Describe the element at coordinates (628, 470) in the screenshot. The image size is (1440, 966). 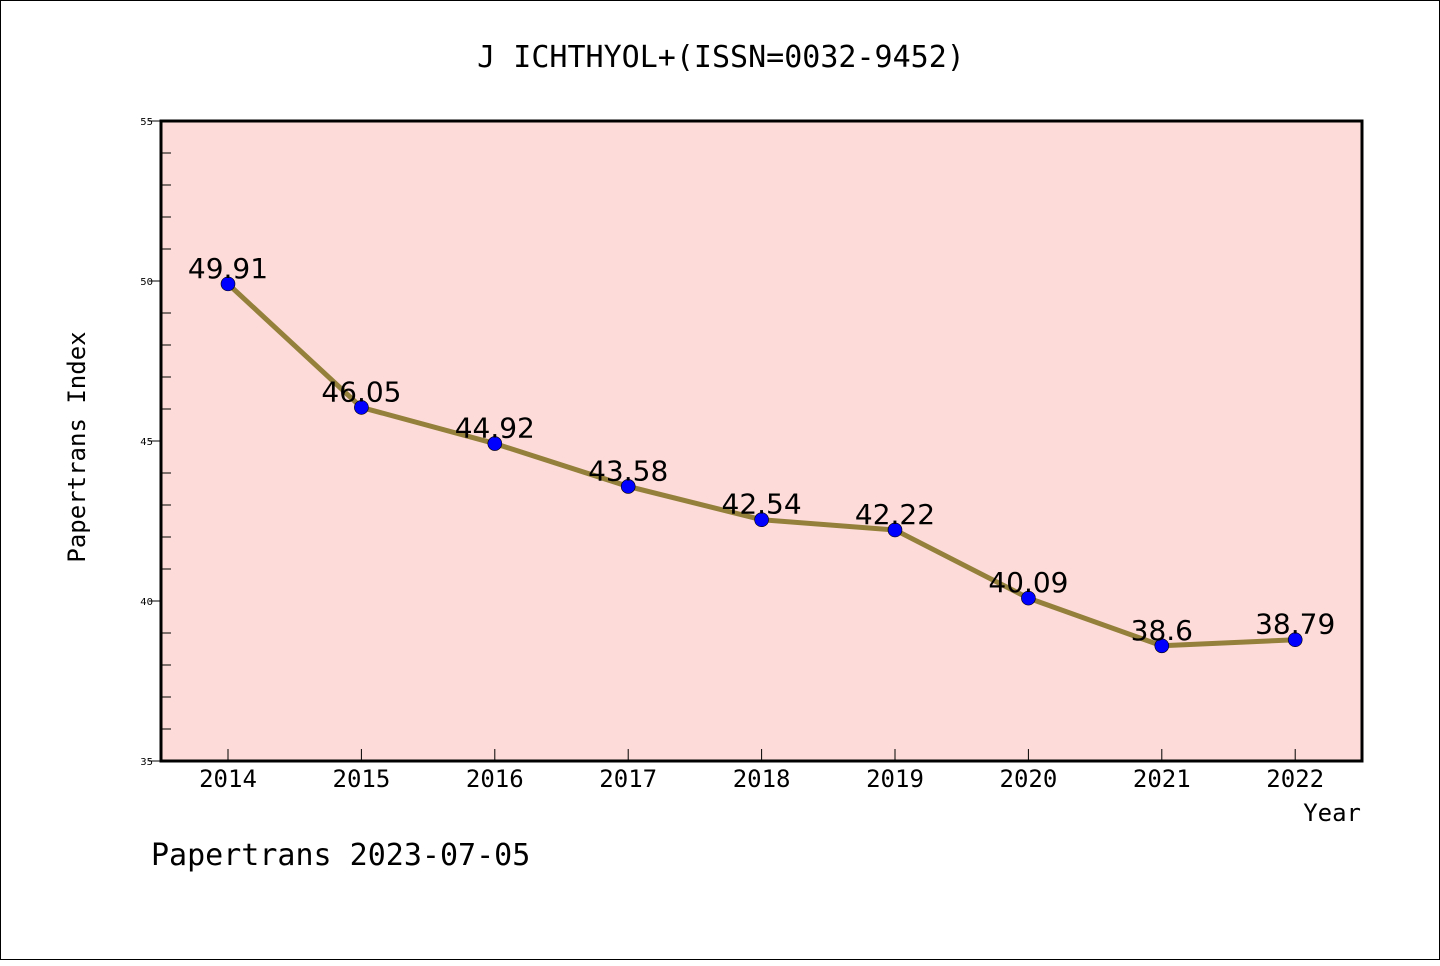
I see `data-label: 43.58` at that location.